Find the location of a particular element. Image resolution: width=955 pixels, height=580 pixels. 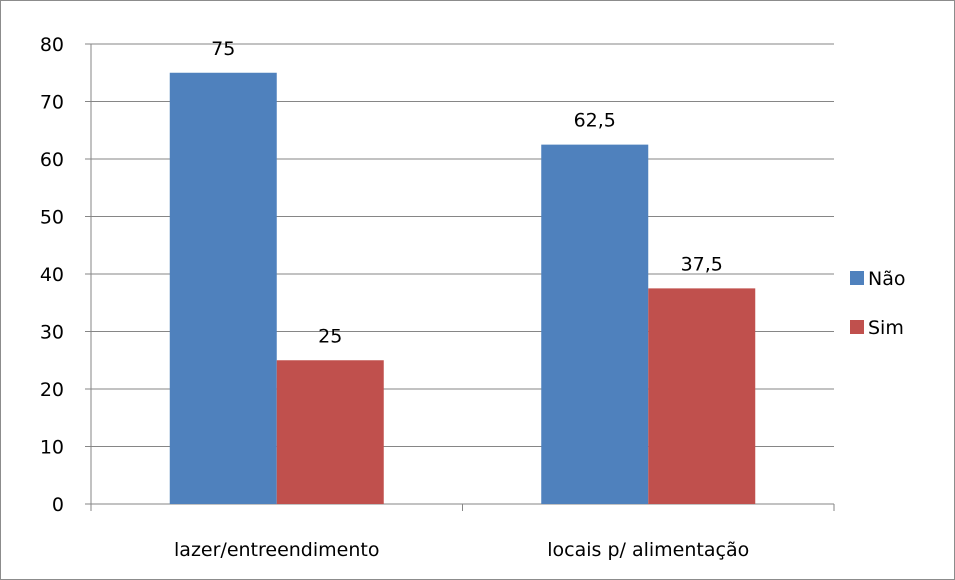

y-tick-label-70: 70 is located at coordinates (52, 103).